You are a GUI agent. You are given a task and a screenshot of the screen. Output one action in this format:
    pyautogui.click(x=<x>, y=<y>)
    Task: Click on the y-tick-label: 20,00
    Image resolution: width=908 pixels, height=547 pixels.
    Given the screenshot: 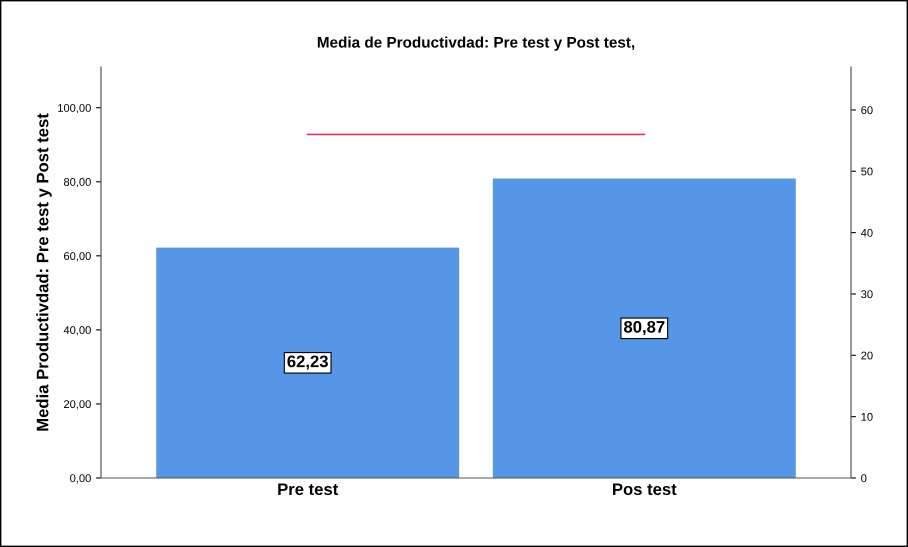 What is the action you would take?
    pyautogui.click(x=77, y=405)
    